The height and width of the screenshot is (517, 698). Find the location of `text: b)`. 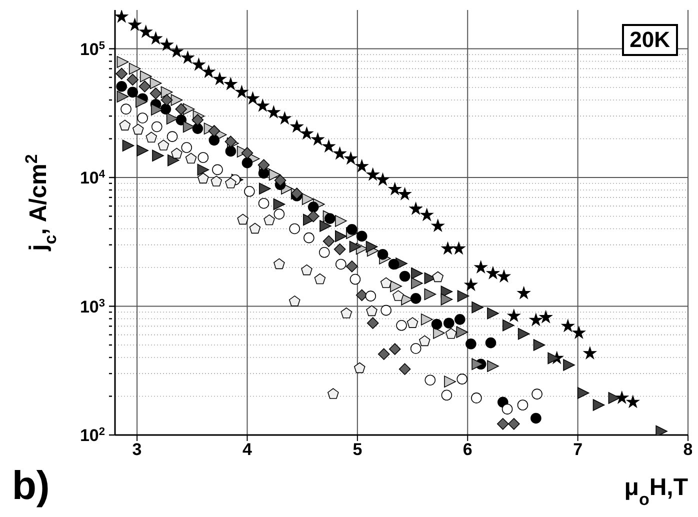

text: b) is located at coordinates (31, 486).